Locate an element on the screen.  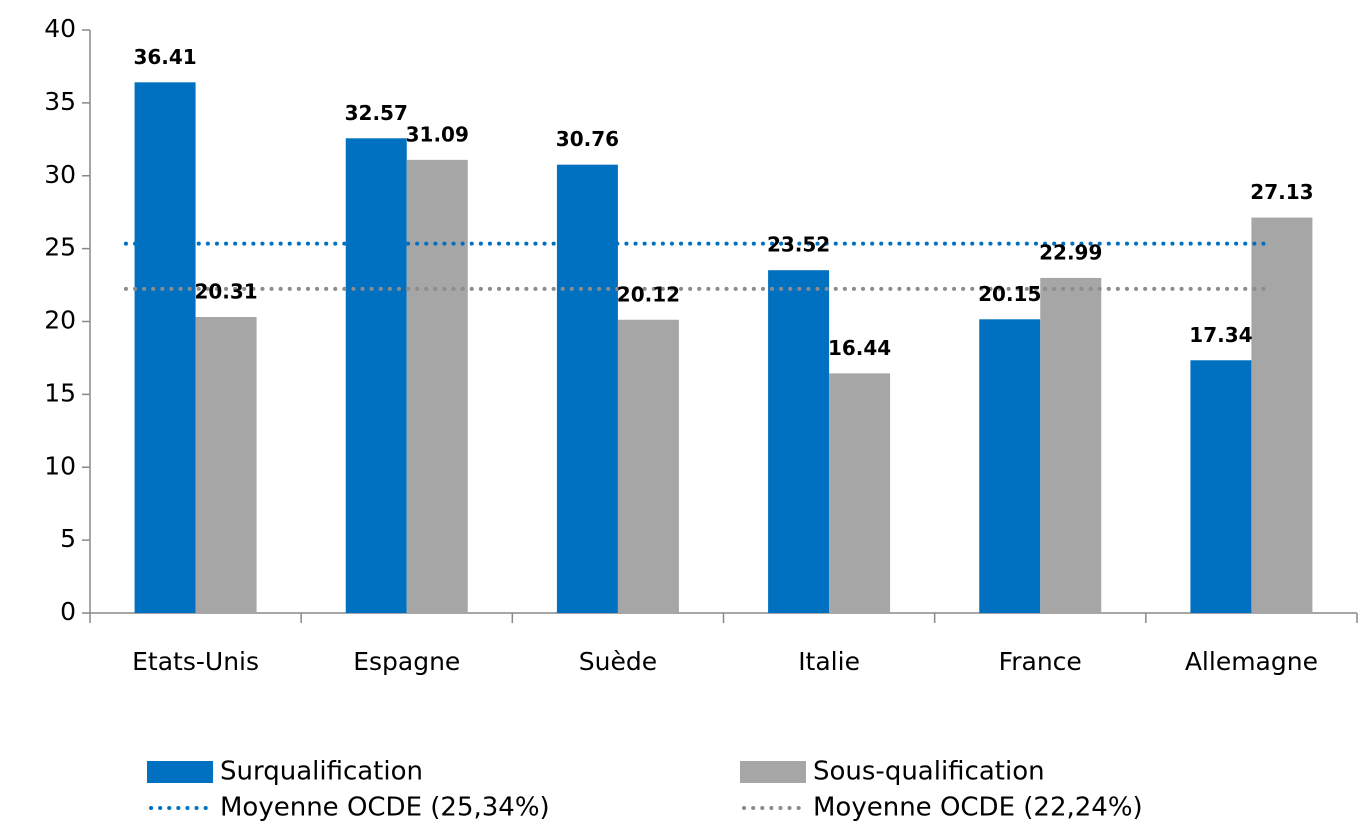
data-label: 23.52 is located at coordinates (798, 245).